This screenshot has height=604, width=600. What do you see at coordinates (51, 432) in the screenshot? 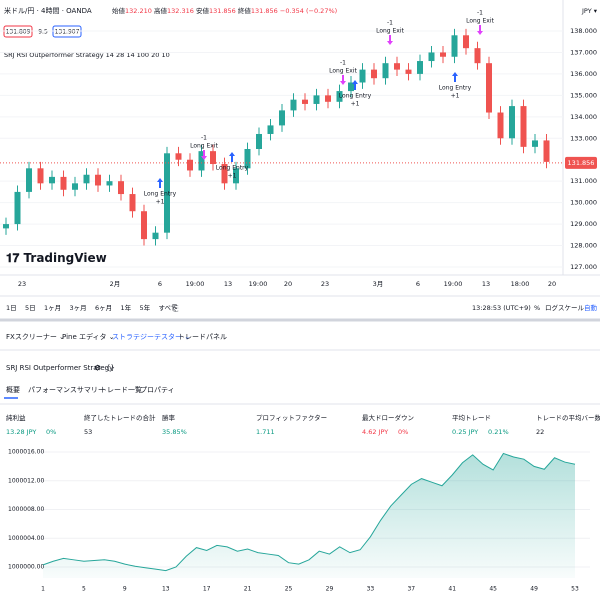
I see `stat-extra: 0%` at bounding box center [51, 432].